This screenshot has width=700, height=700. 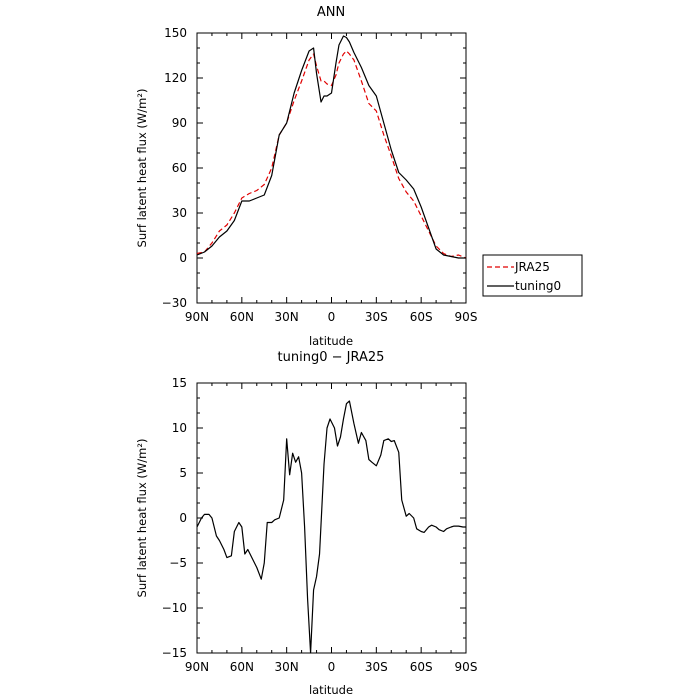 I want to click on legend-box, so click(x=532, y=275).